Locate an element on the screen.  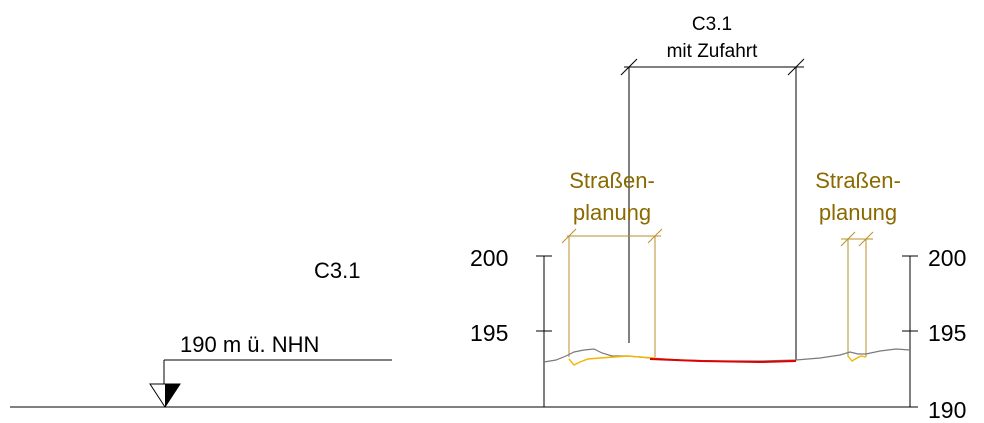
street-planning-right-line1: Straßen- is located at coordinates (858, 180).